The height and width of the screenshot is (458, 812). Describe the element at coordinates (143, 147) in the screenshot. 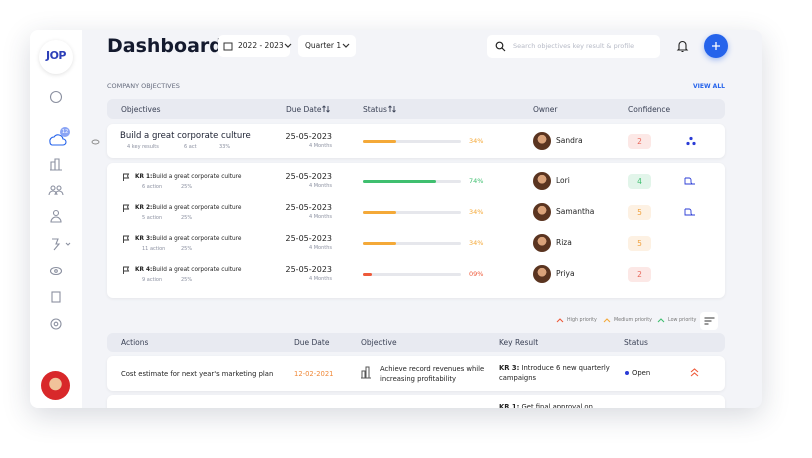

I see `key-result-count: 4 key results` at that location.